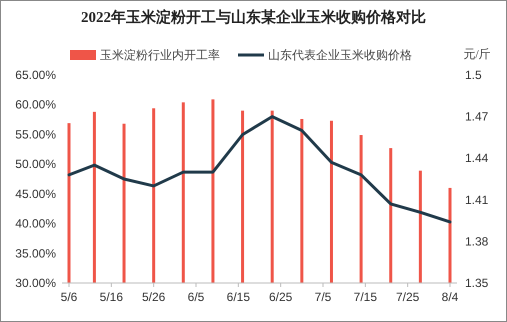 The image size is (507, 322). Describe the element at coordinates (477, 199) in the screenshot. I see `y2-tick-label: 1.41` at that location.